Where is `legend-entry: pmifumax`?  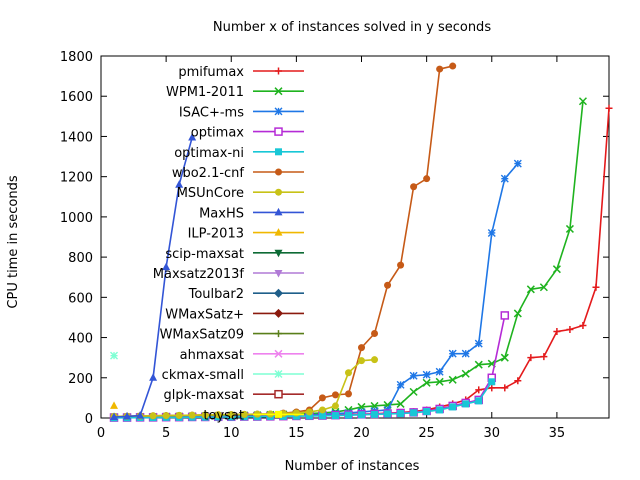 legend-entry: pmifumax is located at coordinates (241, 72).